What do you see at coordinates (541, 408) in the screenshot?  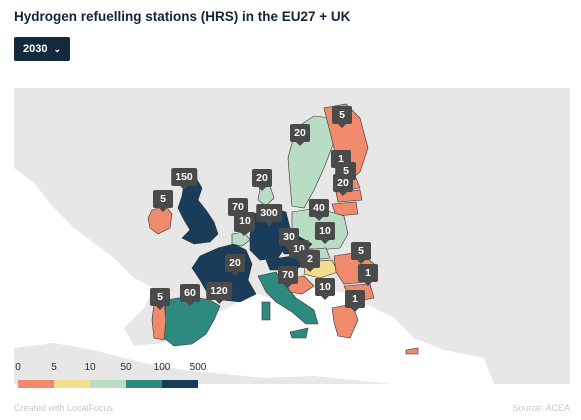 I see `source-note: Source: ACEA` at bounding box center [541, 408].